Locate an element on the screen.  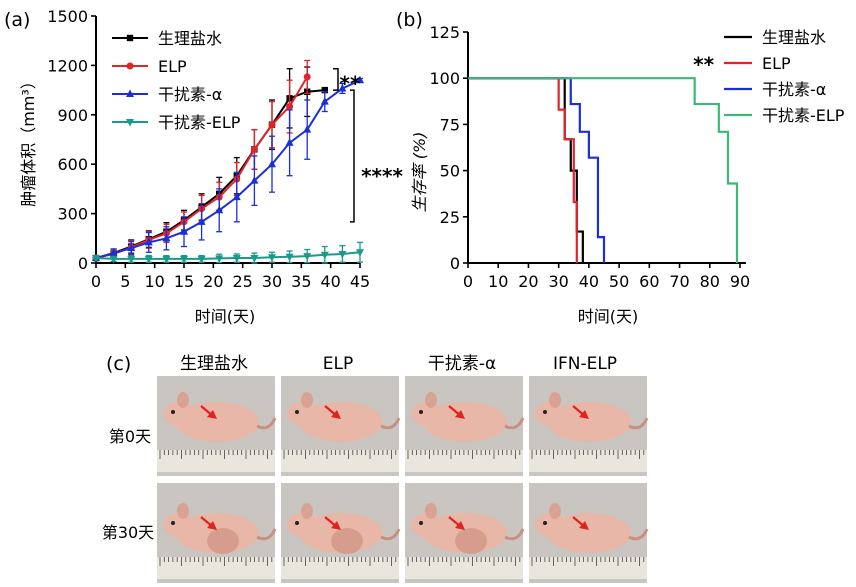
chart-b-x-tick-label: 20 is located at coordinates (528, 281).